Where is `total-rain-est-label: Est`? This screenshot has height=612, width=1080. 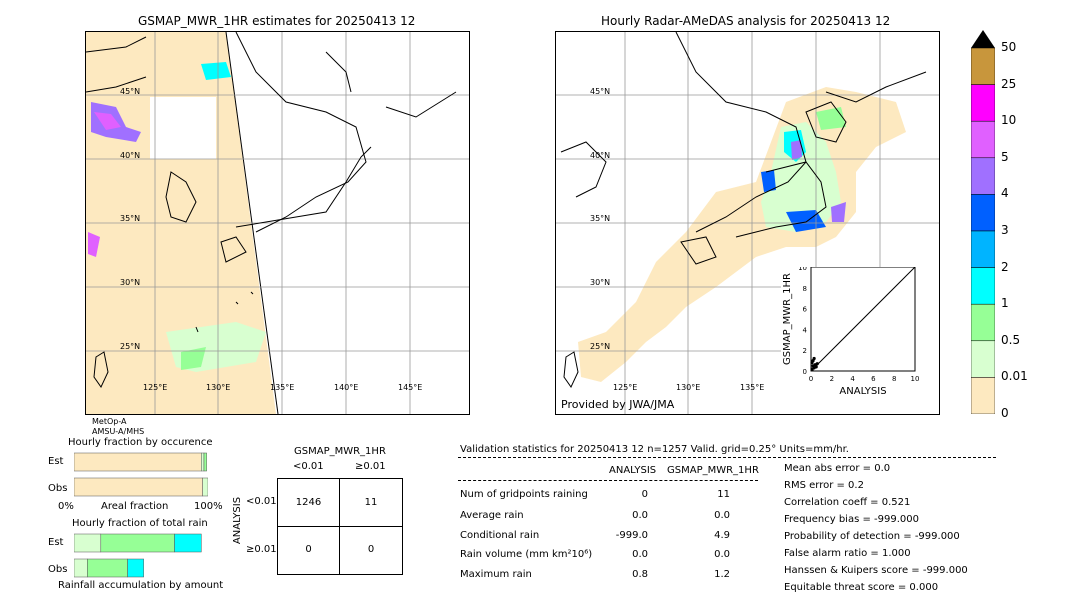 total-rain-est-label: Est is located at coordinates (56, 542).